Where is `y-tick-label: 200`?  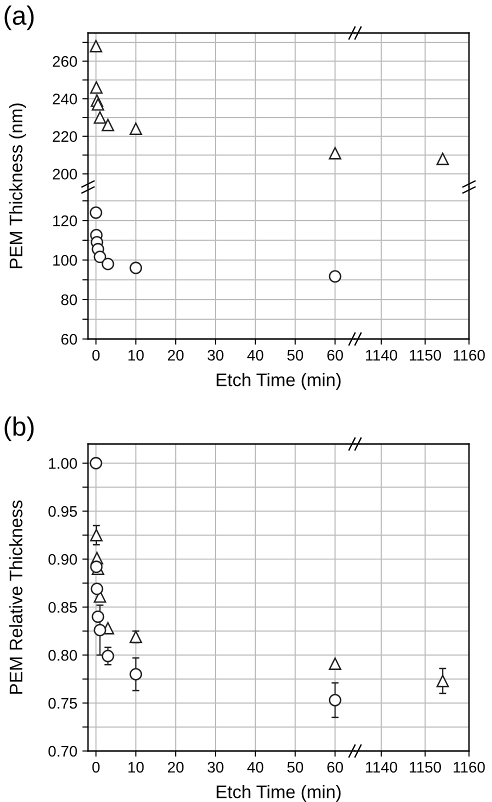
y-tick-label: 200 is located at coordinates (64, 174).